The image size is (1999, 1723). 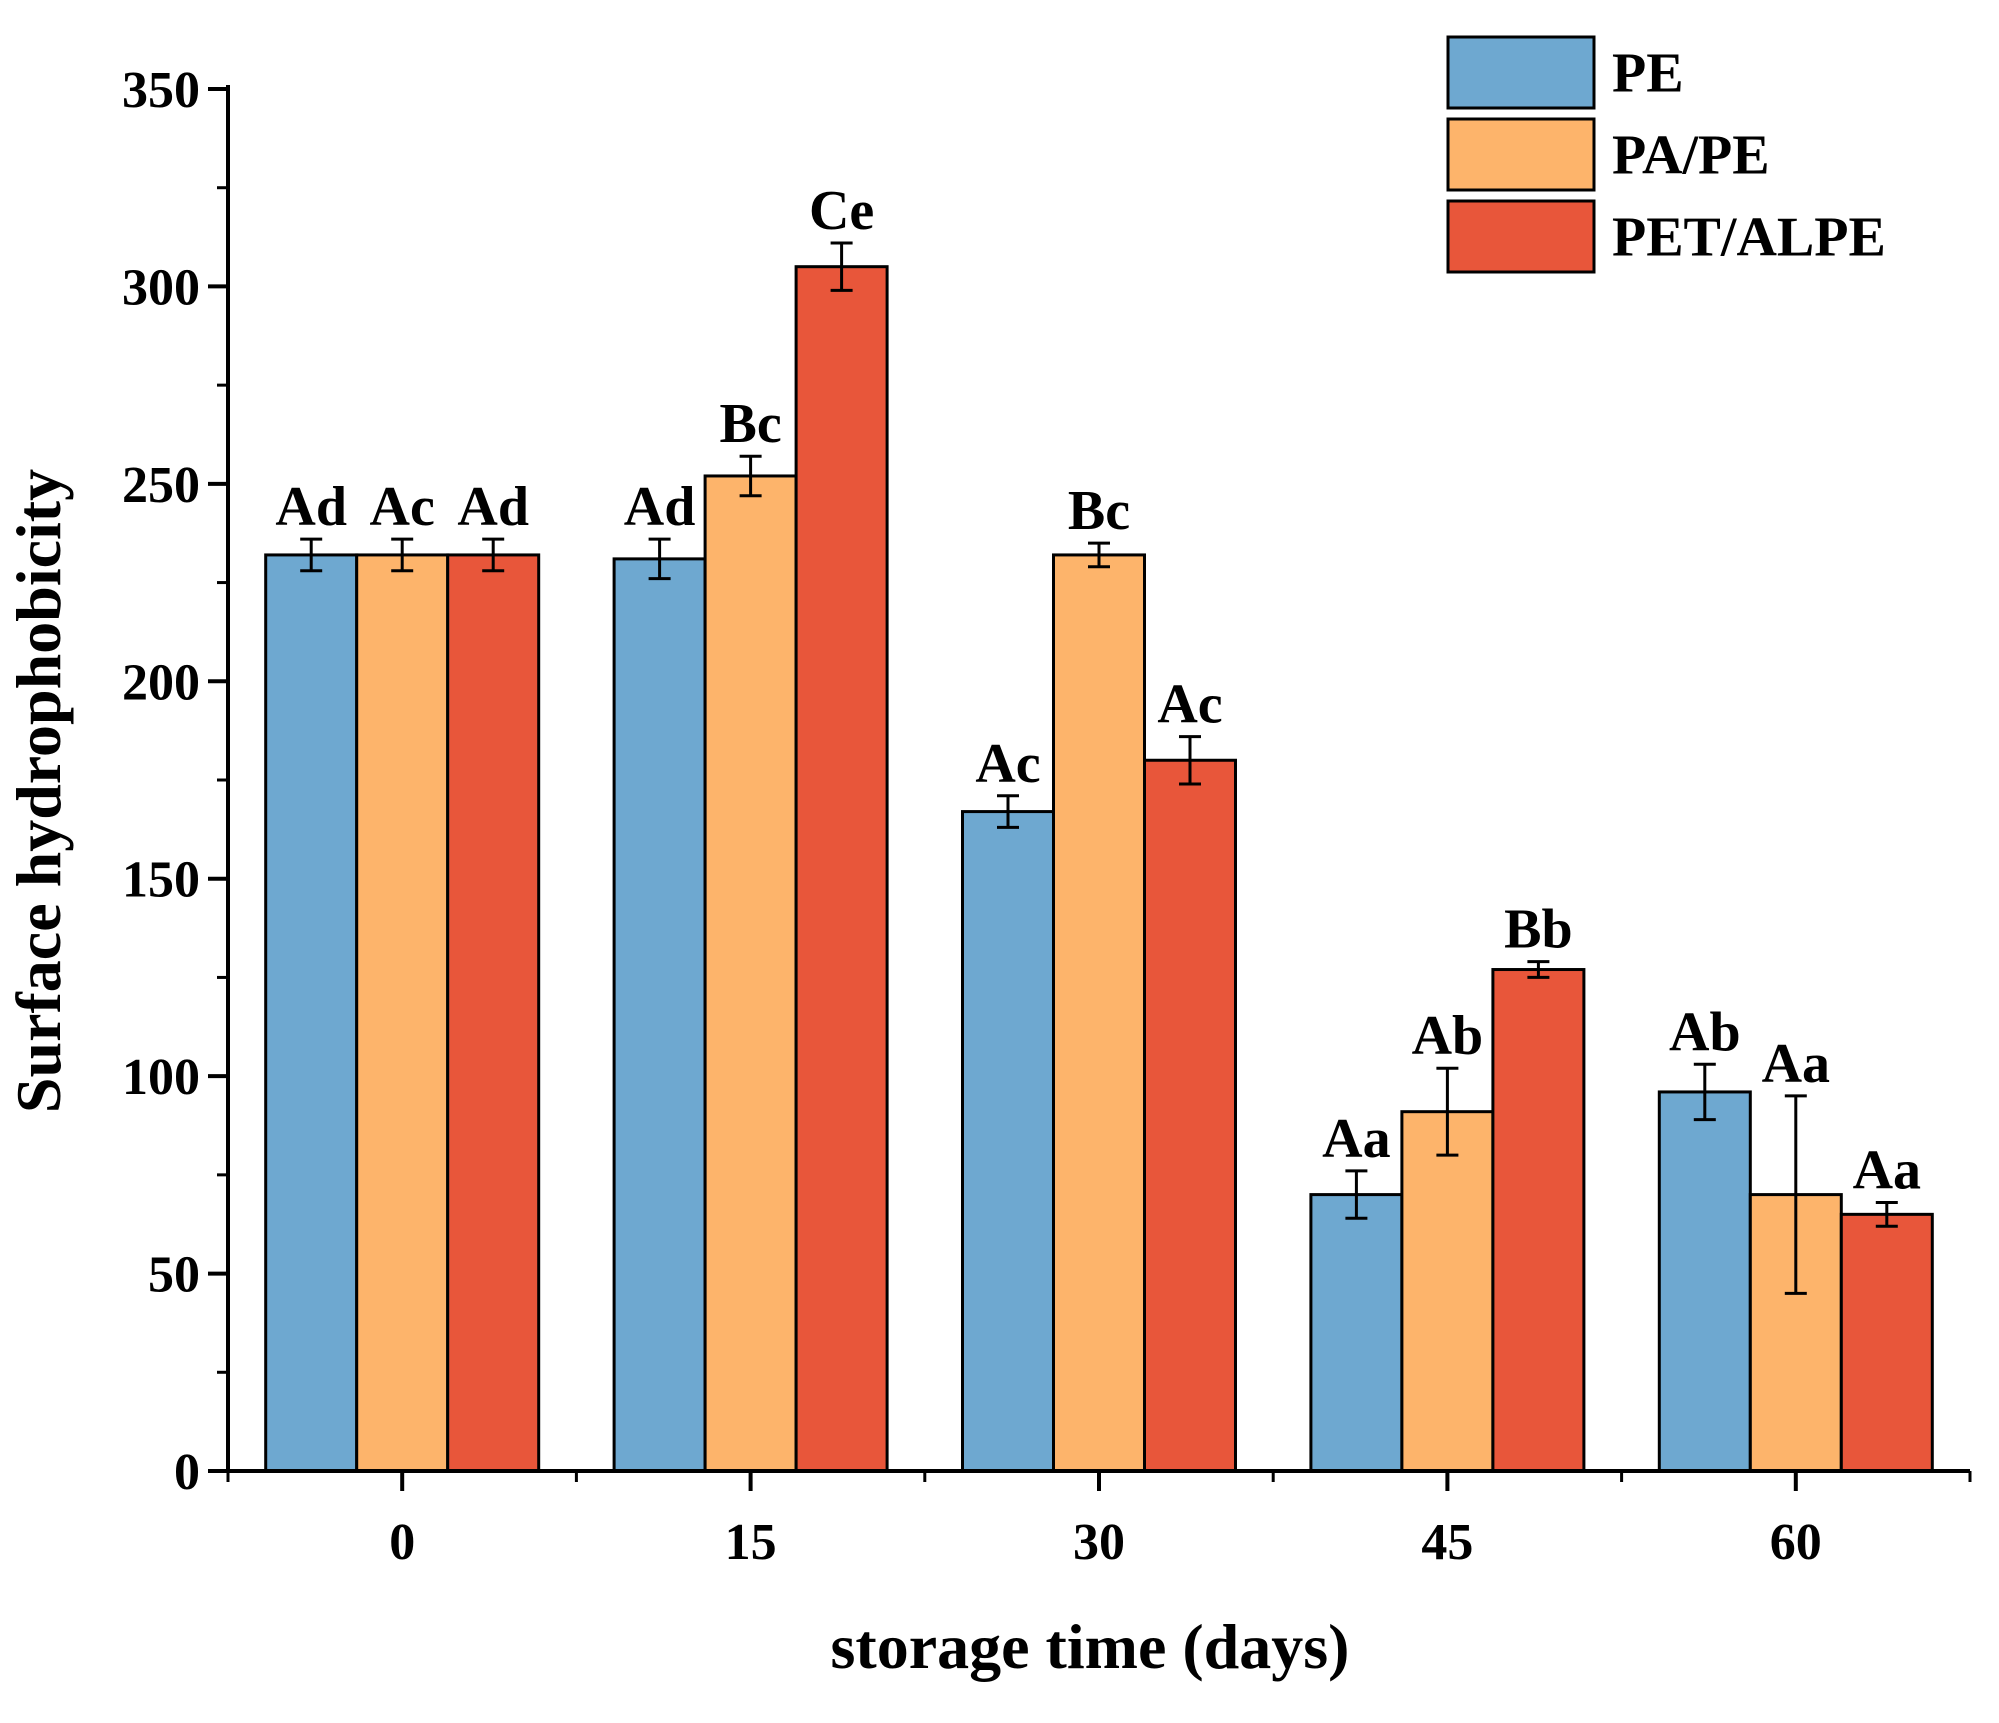 What do you see at coordinates (1521, 154) in the screenshot?
I see `legend-swatch-pa-pe` at bounding box center [1521, 154].